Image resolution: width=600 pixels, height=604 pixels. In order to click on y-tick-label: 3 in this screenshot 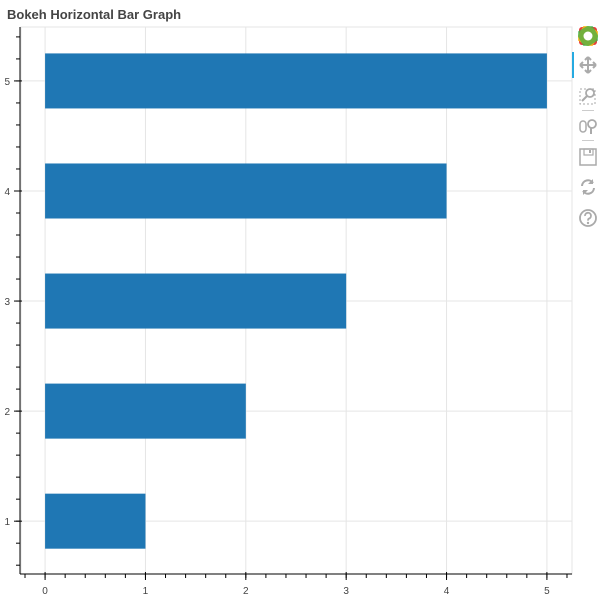, I will do `click(7, 302)`.